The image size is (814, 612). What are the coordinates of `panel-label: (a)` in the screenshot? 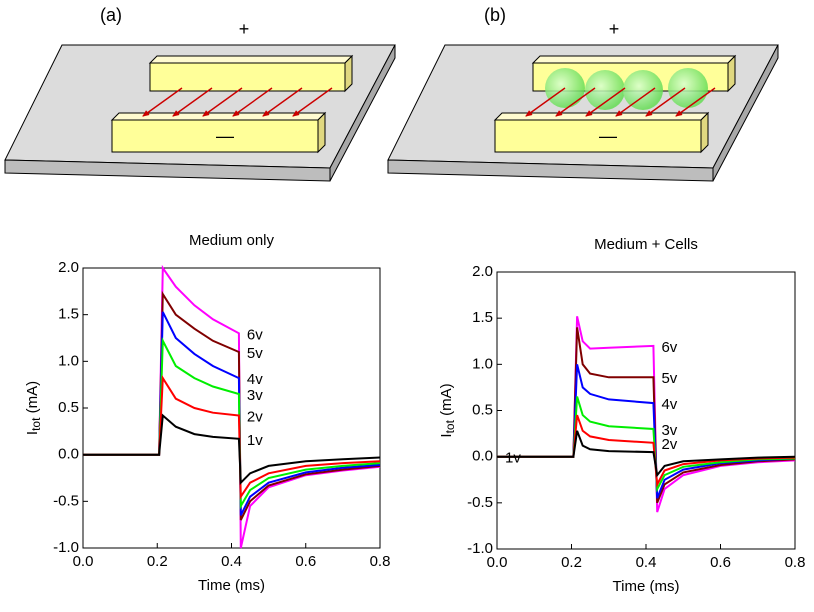 It's located at (111, 15).